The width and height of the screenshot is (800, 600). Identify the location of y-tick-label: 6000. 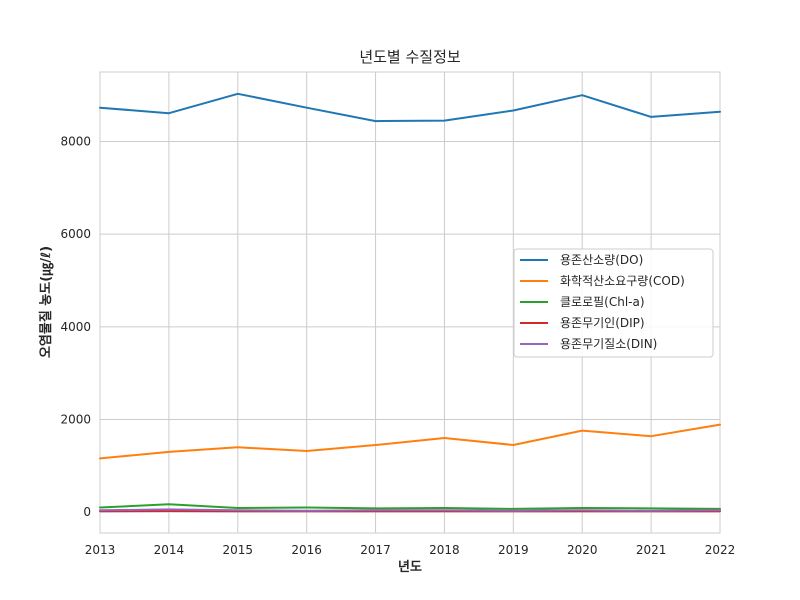
(75, 234).